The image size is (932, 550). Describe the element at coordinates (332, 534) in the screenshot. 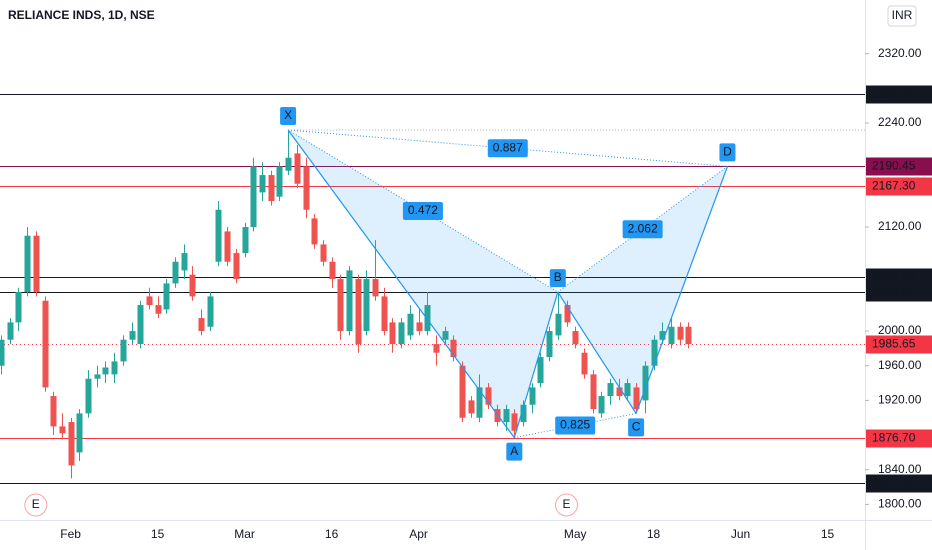

I see `x-tick-label: 16` at that location.